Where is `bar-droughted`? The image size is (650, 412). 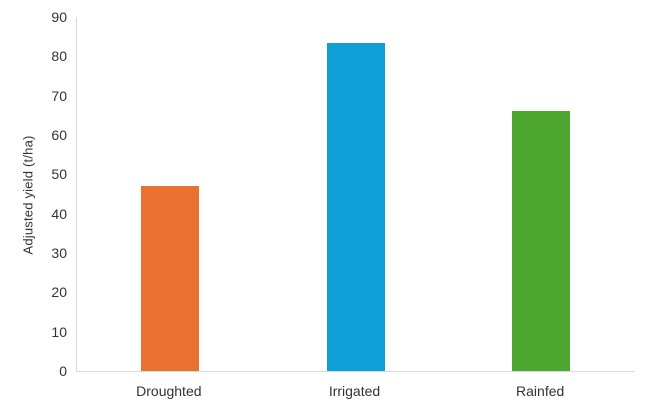
bar-droughted is located at coordinates (169, 278).